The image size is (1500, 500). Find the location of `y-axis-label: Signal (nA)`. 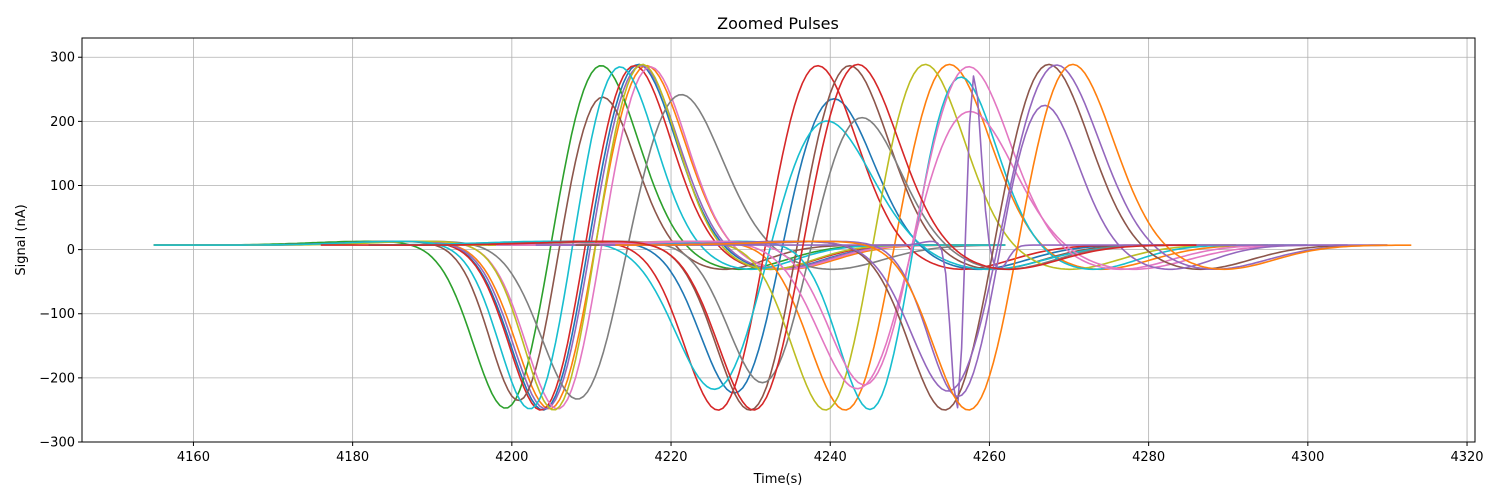

y-axis-label: Signal (nA) is located at coordinates (21, 239).